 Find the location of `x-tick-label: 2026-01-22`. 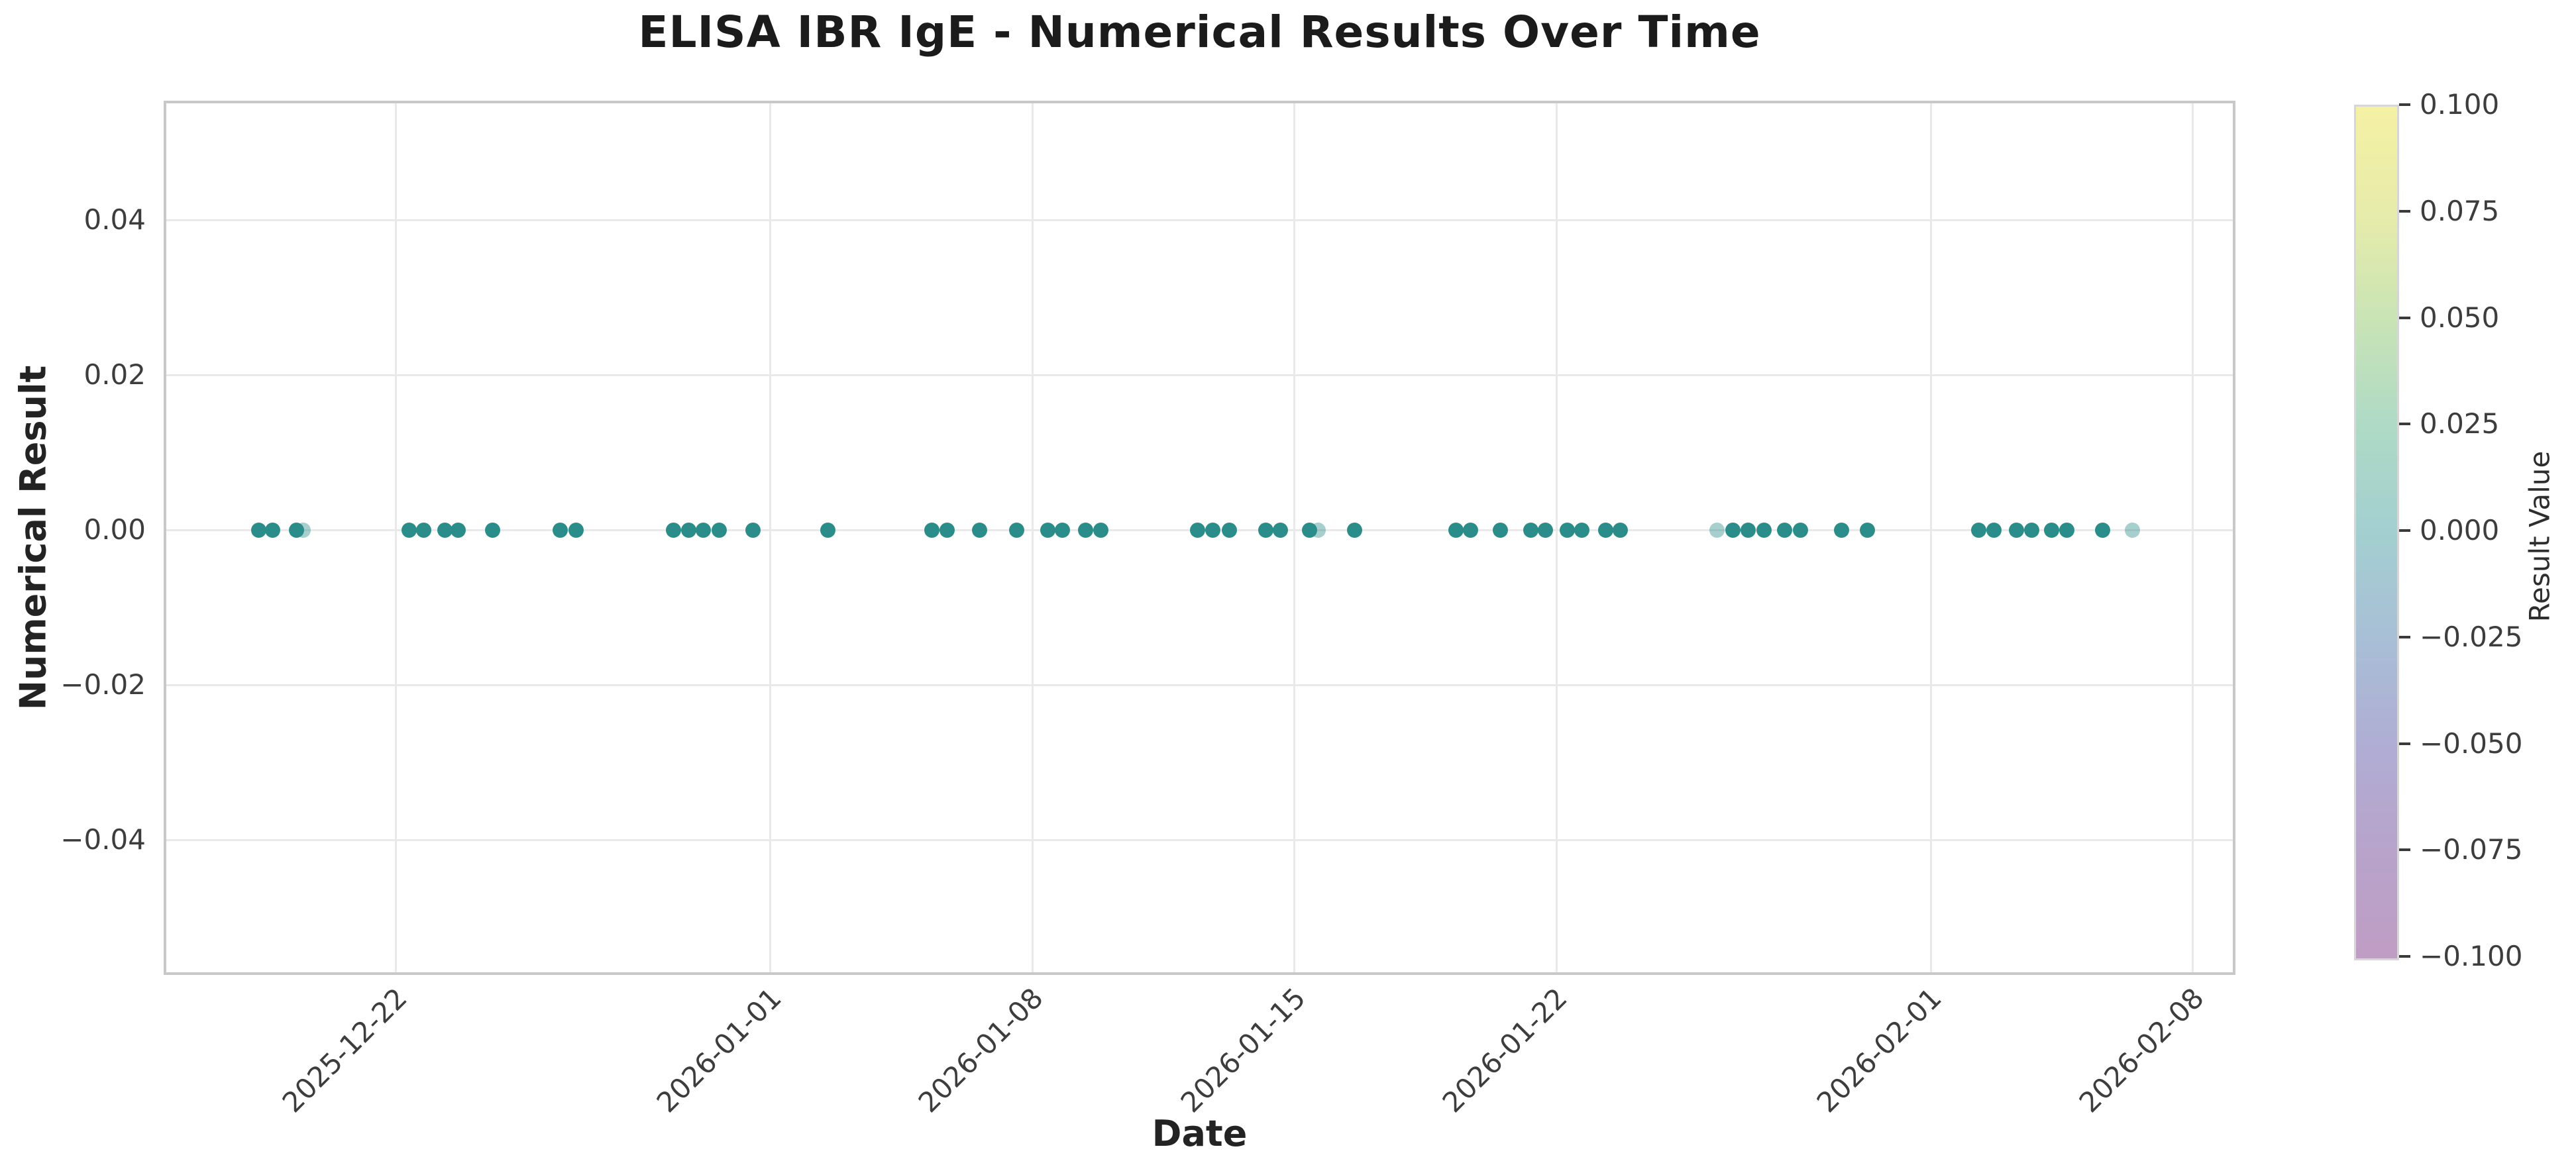

x-tick-label: 2026-01-22 is located at coordinates (1505, 1050).